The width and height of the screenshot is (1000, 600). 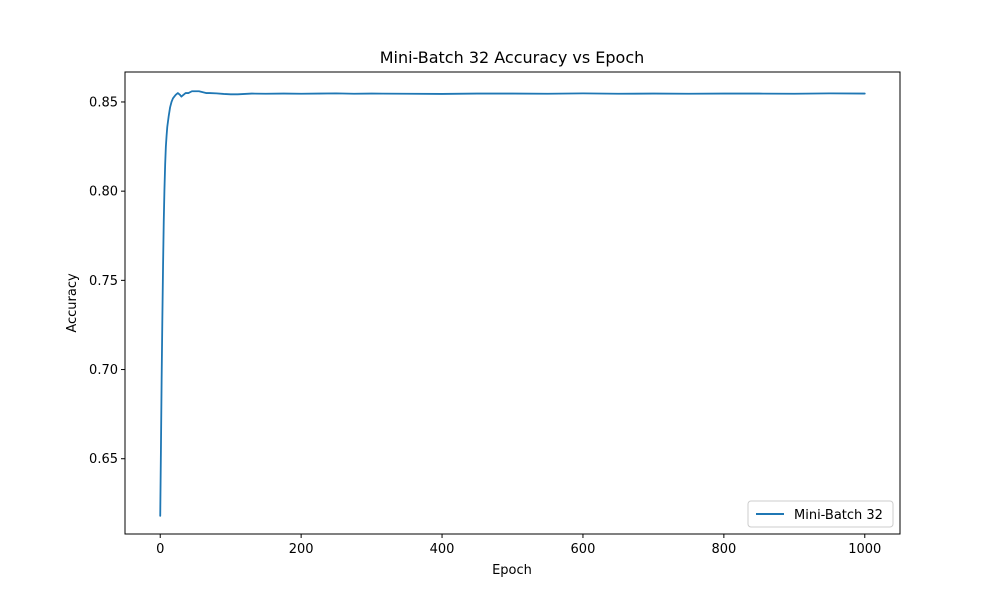 What do you see at coordinates (160, 549) in the screenshot?
I see `x-tick-label: 0` at bounding box center [160, 549].